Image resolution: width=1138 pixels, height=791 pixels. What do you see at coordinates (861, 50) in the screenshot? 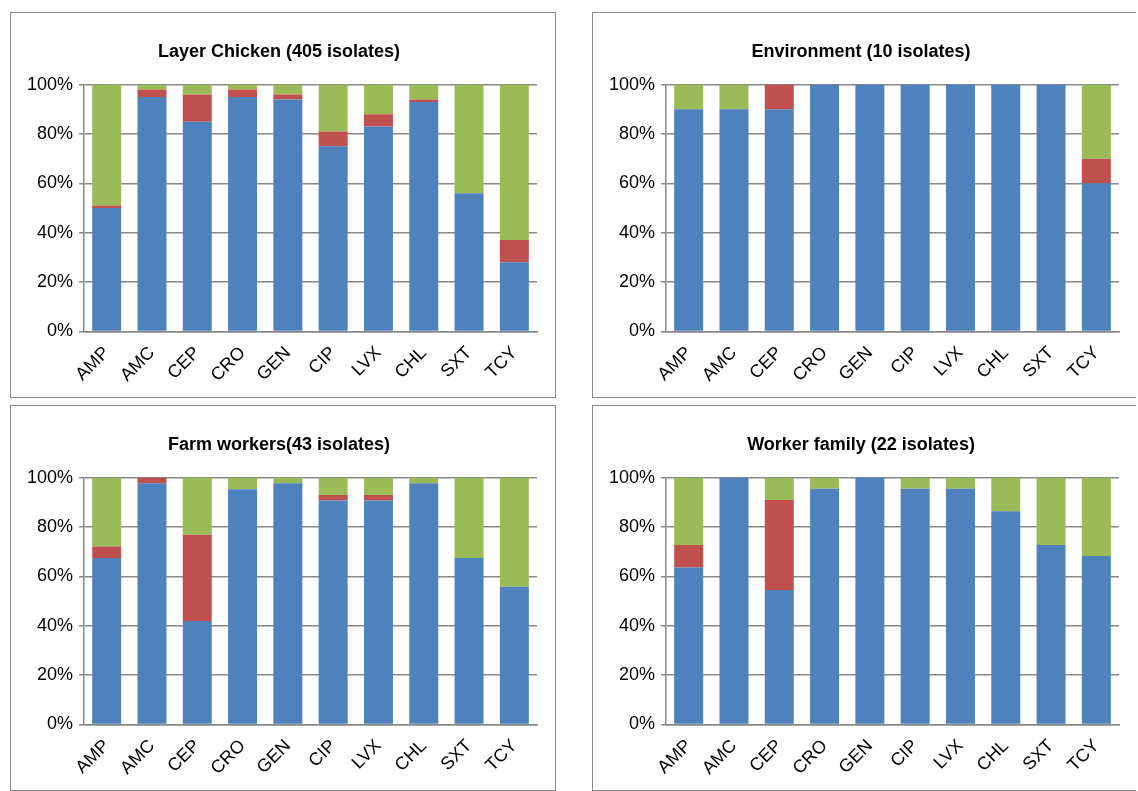
I see `chart-title: Environment (10 isolates)` at bounding box center [861, 50].